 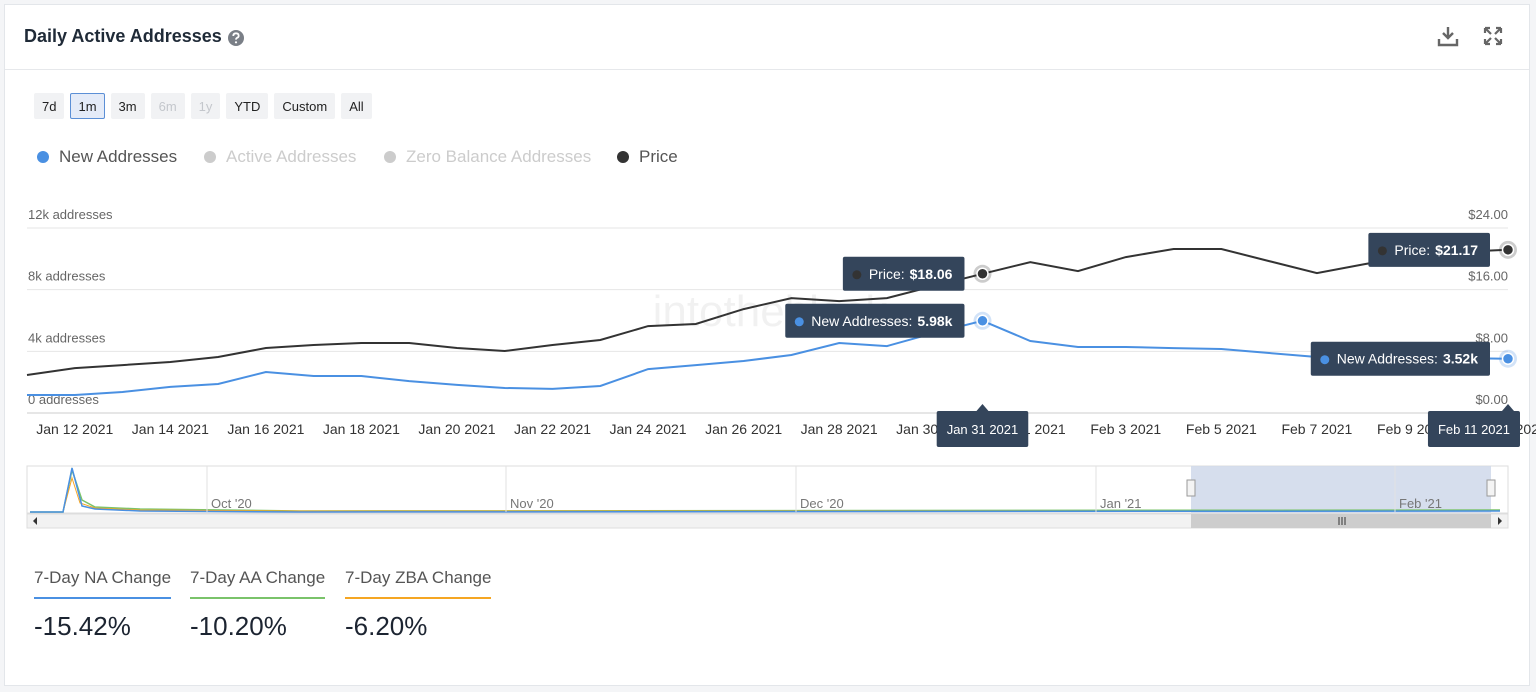 What do you see at coordinates (765, 490) in the screenshot?
I see `navigator-line` at bounding box center [765, 490].